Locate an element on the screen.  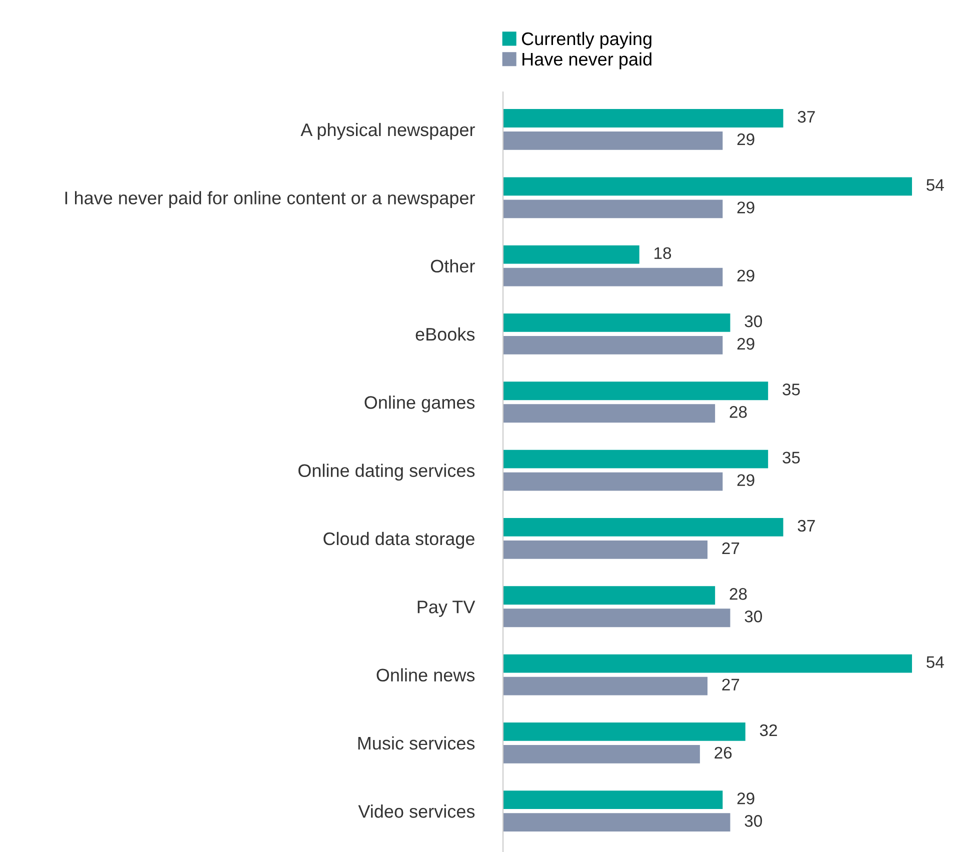
y-tick-label: Online dating services is located at coordinates (386, 472).